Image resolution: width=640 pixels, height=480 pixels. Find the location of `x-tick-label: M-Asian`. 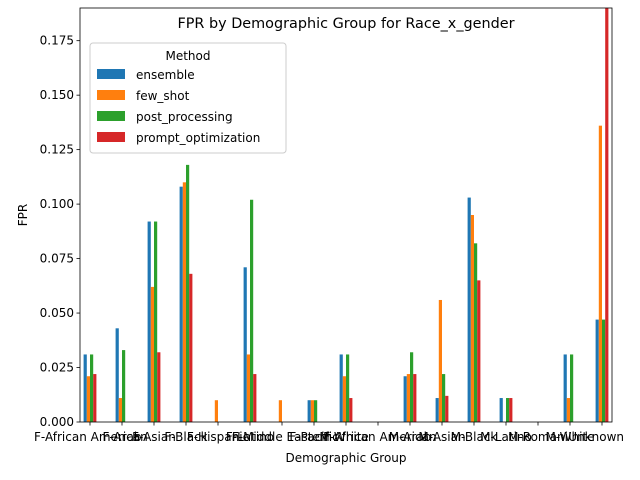

x-tick-label: M-Asian is located at coordinates (441, 437).